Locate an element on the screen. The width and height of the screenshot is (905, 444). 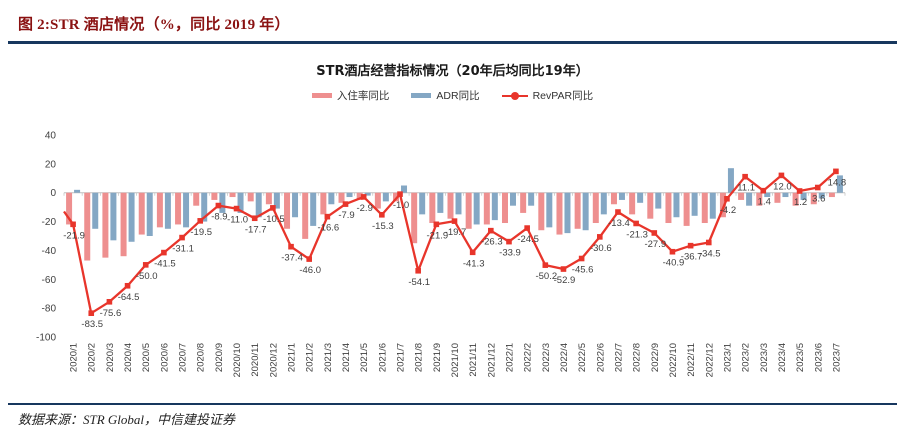
x-axis-label: 2022/2 is located at coordinates (528, 357).